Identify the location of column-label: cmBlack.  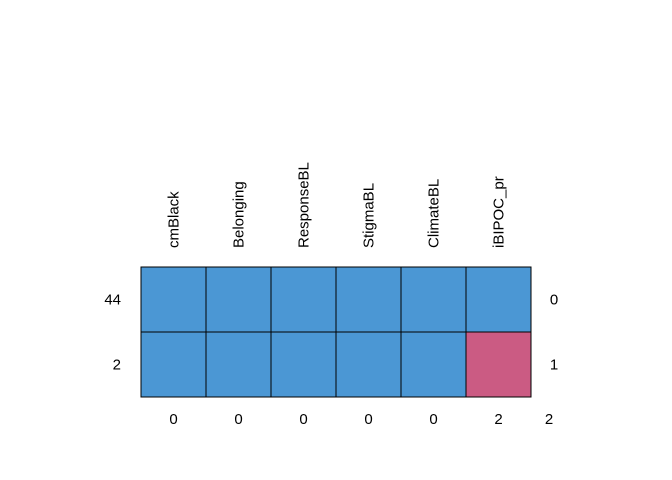
(174, 219).